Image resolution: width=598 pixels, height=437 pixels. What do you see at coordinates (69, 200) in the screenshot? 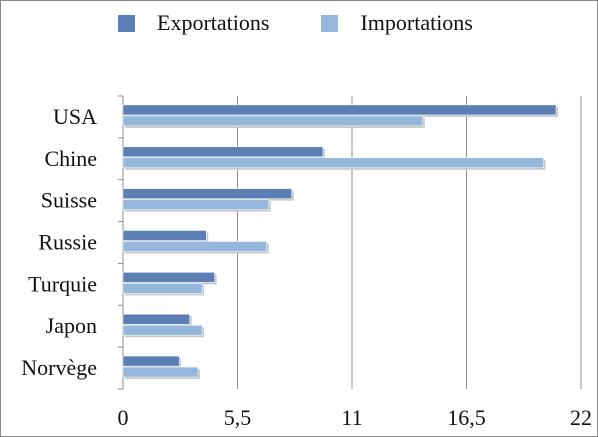
I see `category-label: Suisse` at bounding box center [69, 200].